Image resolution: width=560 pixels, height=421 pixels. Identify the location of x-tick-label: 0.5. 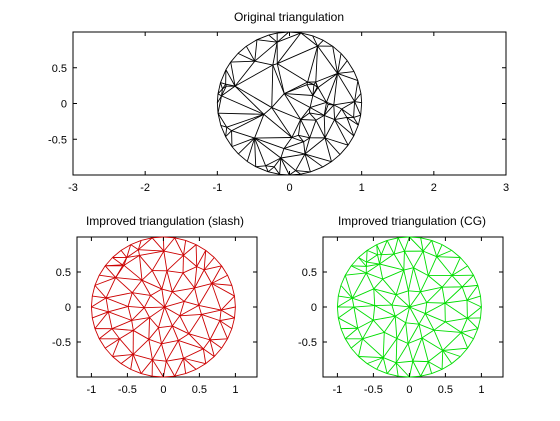
(199, 390).